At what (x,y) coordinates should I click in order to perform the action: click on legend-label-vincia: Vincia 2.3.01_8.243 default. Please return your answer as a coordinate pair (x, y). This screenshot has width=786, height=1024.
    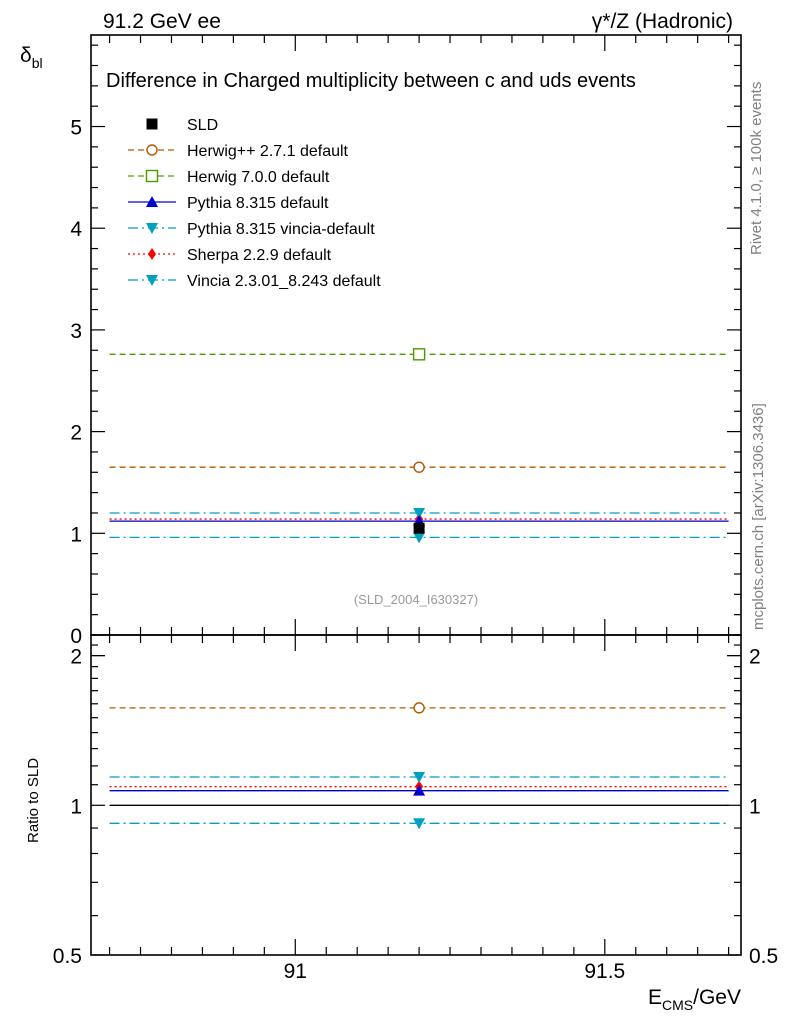
    Looking at the image, I should click on (284, 281).